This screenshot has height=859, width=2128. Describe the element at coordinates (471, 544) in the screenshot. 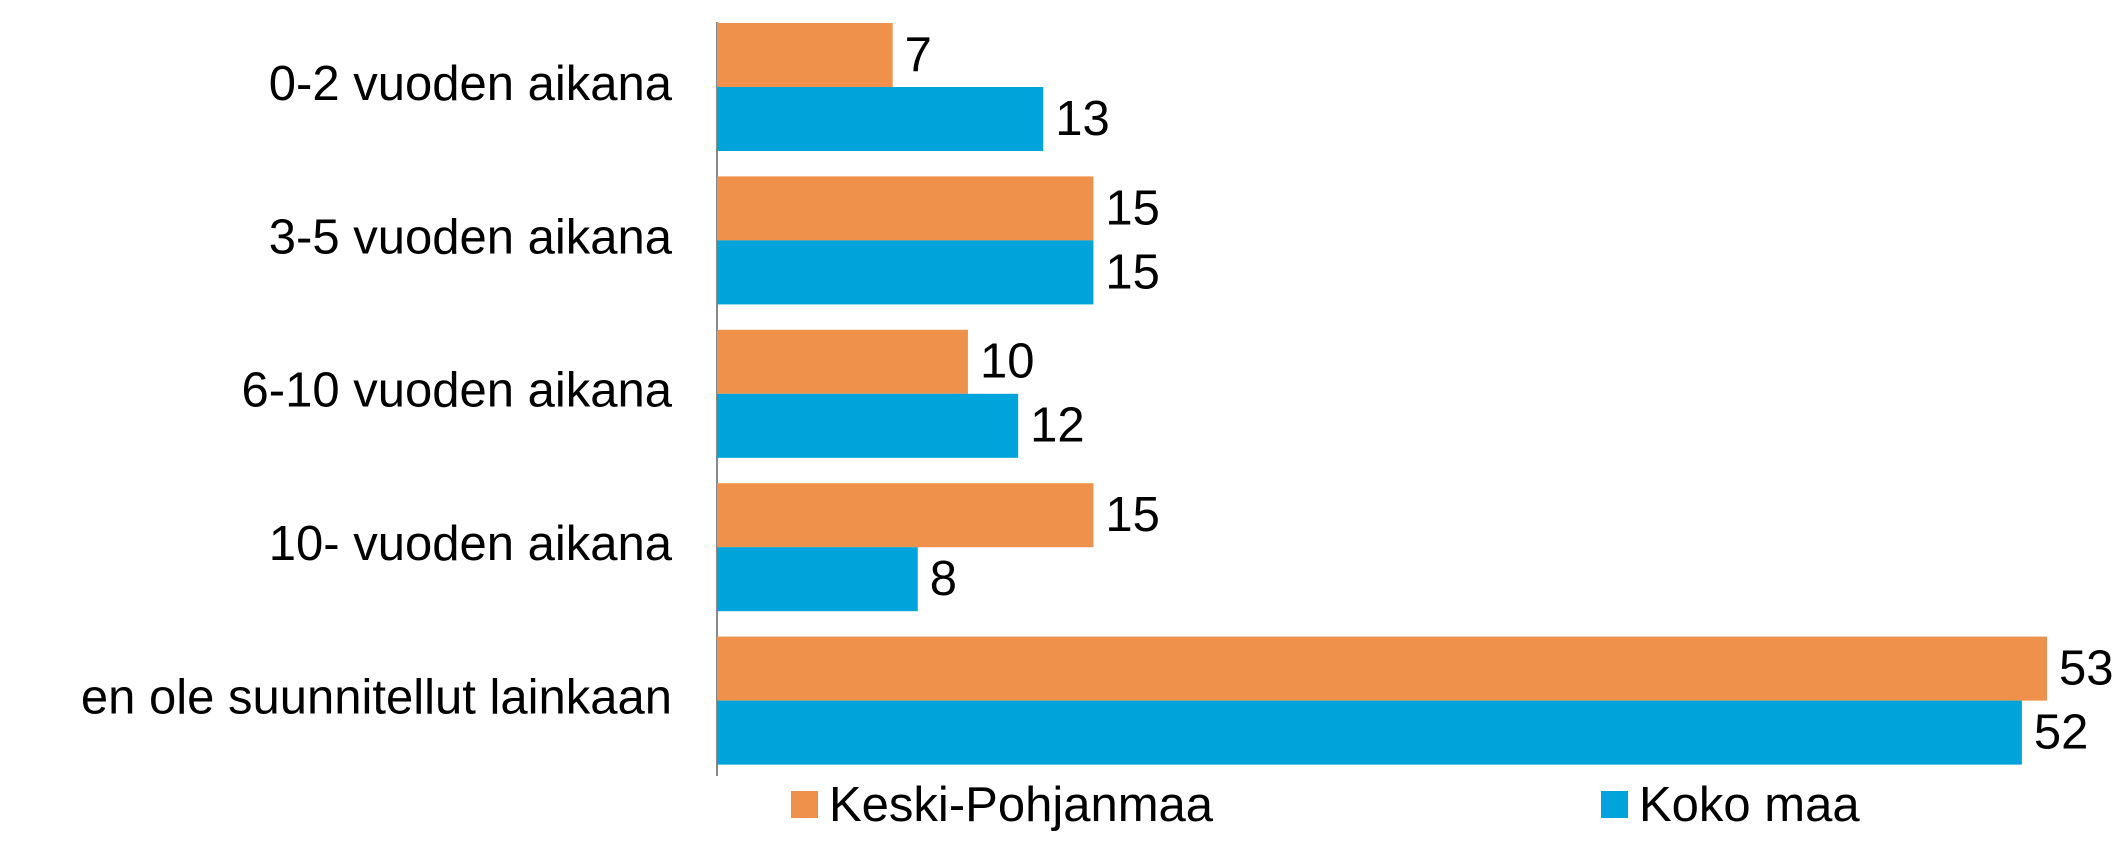

I see `y-tick-label: 10- vuoden aikana` at that location.